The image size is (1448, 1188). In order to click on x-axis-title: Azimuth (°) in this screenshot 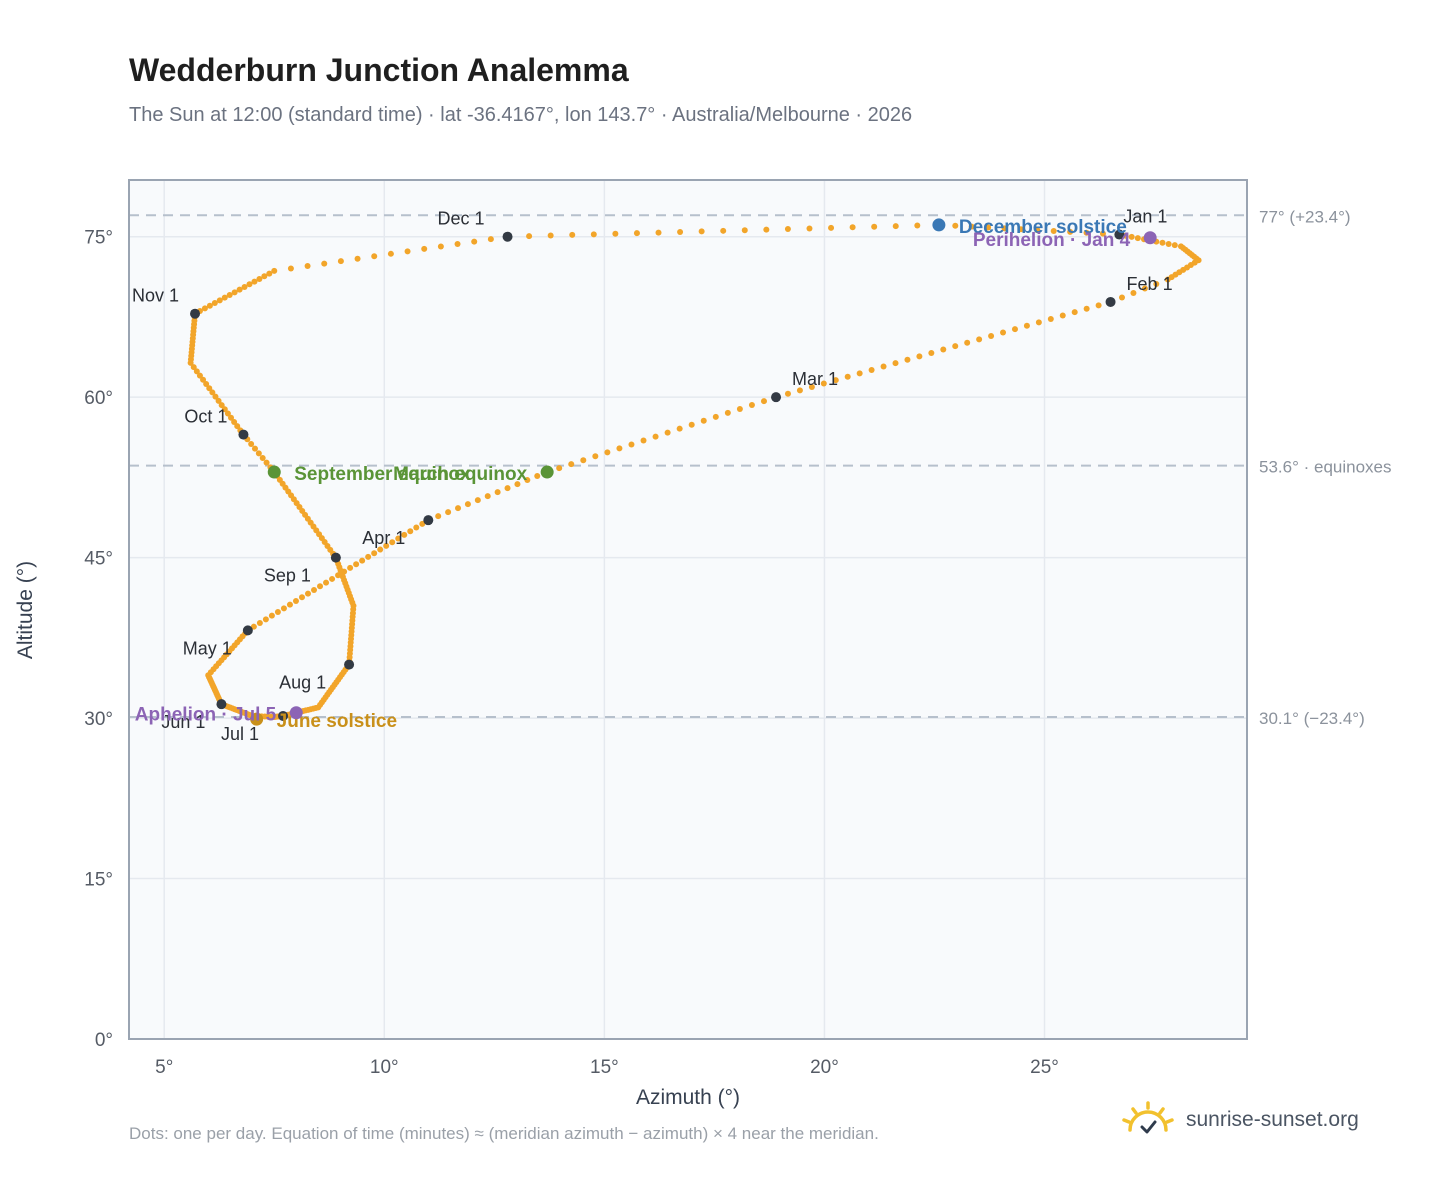, I will do `click(688, 1097)`.